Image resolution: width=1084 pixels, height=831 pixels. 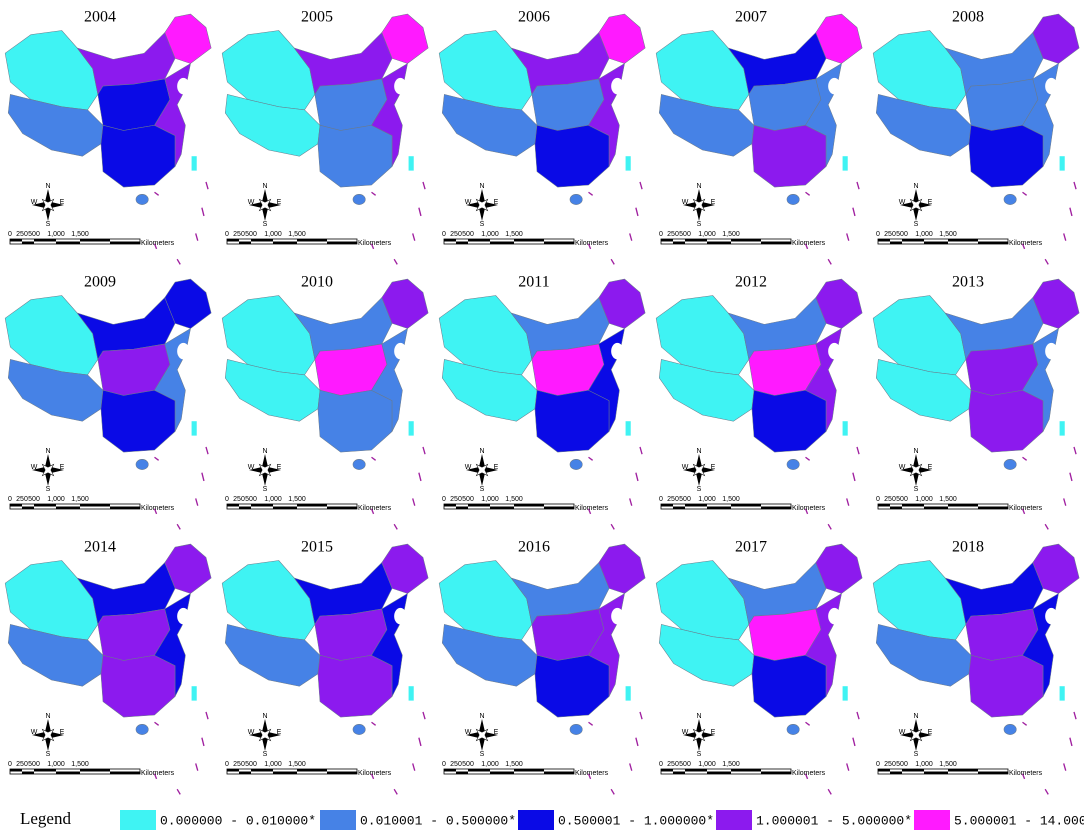 I want to click on map-panel: 2014 N S E W 0 250 500 1,000 1,500 Kilometers, so click(x=108, y=667).